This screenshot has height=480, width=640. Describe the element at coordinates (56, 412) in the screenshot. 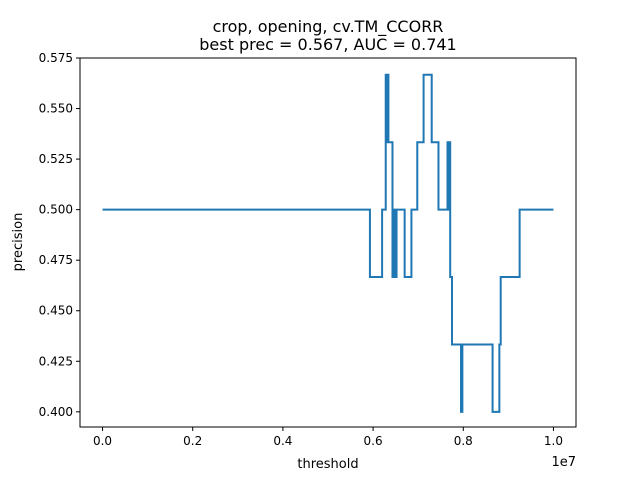

I see `y-tick-label: 0.400` at that location.